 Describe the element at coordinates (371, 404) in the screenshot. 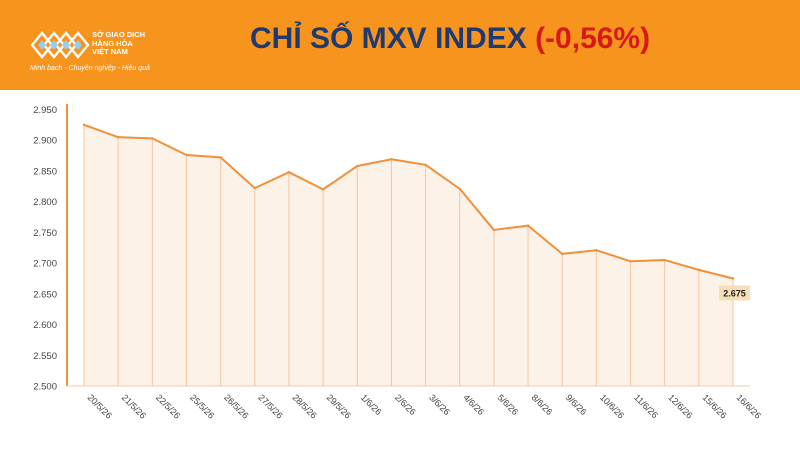

I see `x-tick-label: 1/6/26` at that location.